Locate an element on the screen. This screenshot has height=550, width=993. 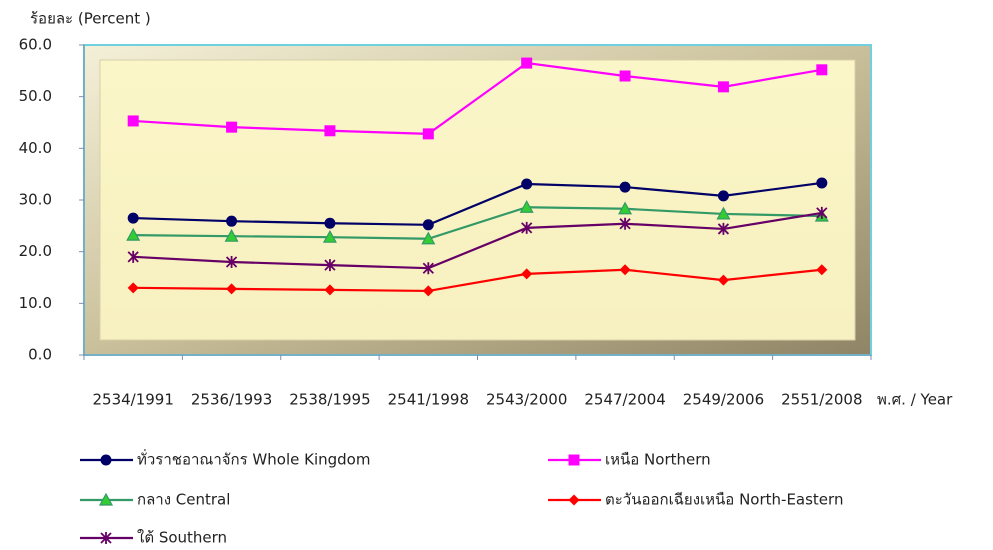
y-tick-label: 0.0 is located at coordinates (40, 355).